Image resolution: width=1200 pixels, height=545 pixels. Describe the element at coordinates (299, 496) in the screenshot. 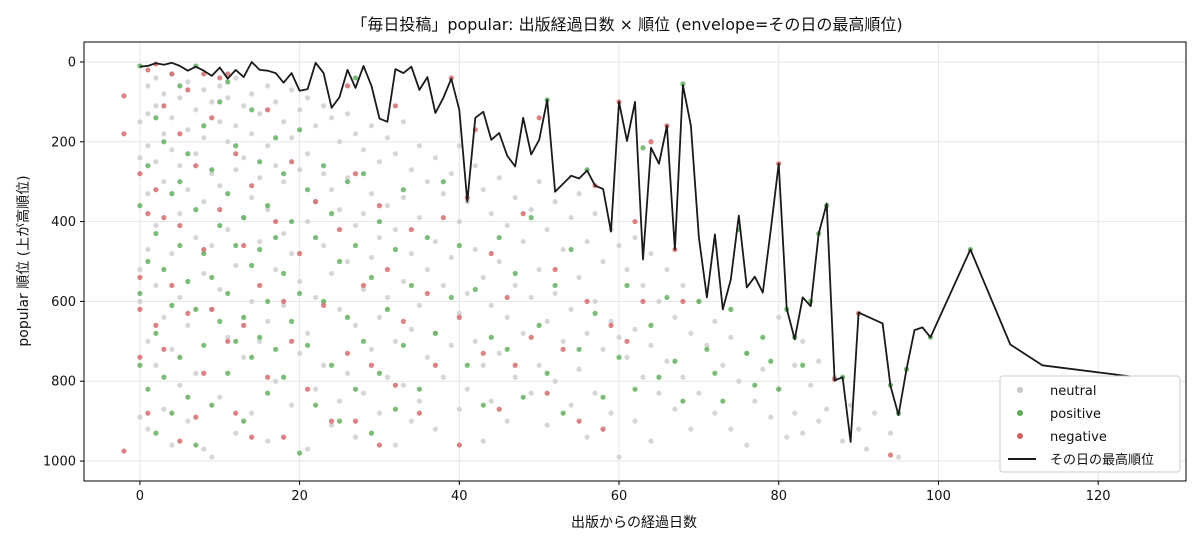

I see `x-tick-label: 20` at that location.